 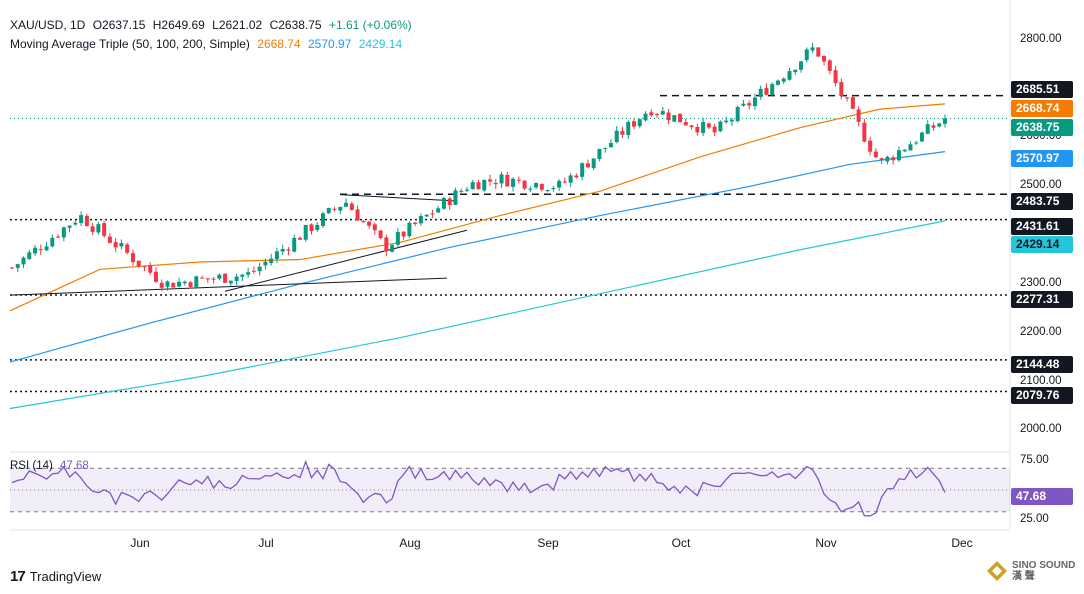 What do you see at coordinates (1042, 364) in the screenshot?
I see `price-label-dark: 2144.48` at bounding box center [1042, 364].